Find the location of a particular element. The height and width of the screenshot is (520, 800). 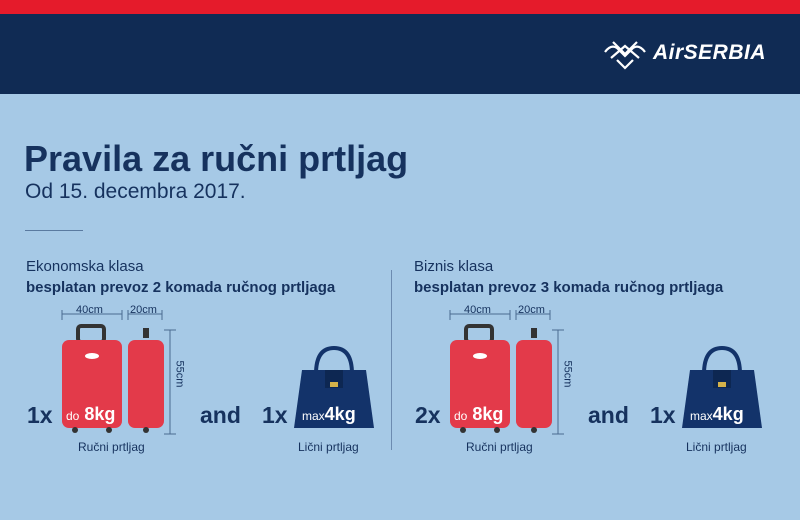

hand-count: 2x is located at coordinates (428, 415).